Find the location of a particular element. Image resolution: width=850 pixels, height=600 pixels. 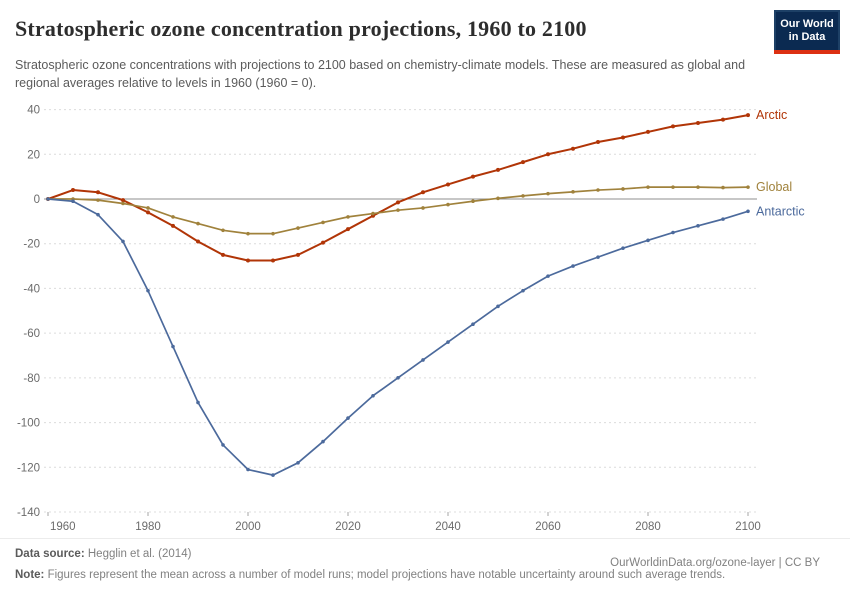

data-point-antarctic-2005 is located at coordinates (273, 475).